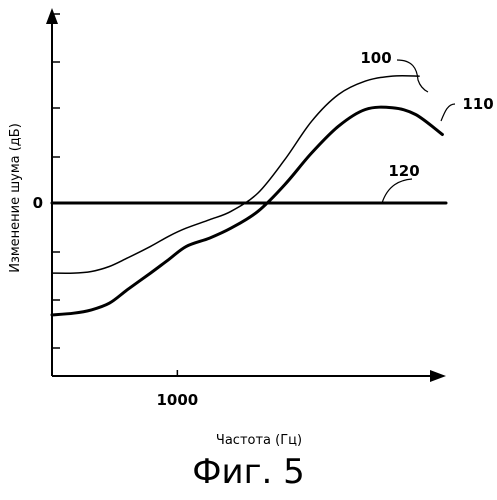  What do you see at coordinates (403, 171) in the screenshot?
I see `series-label-120: 120` at bounding box center [403, 171].